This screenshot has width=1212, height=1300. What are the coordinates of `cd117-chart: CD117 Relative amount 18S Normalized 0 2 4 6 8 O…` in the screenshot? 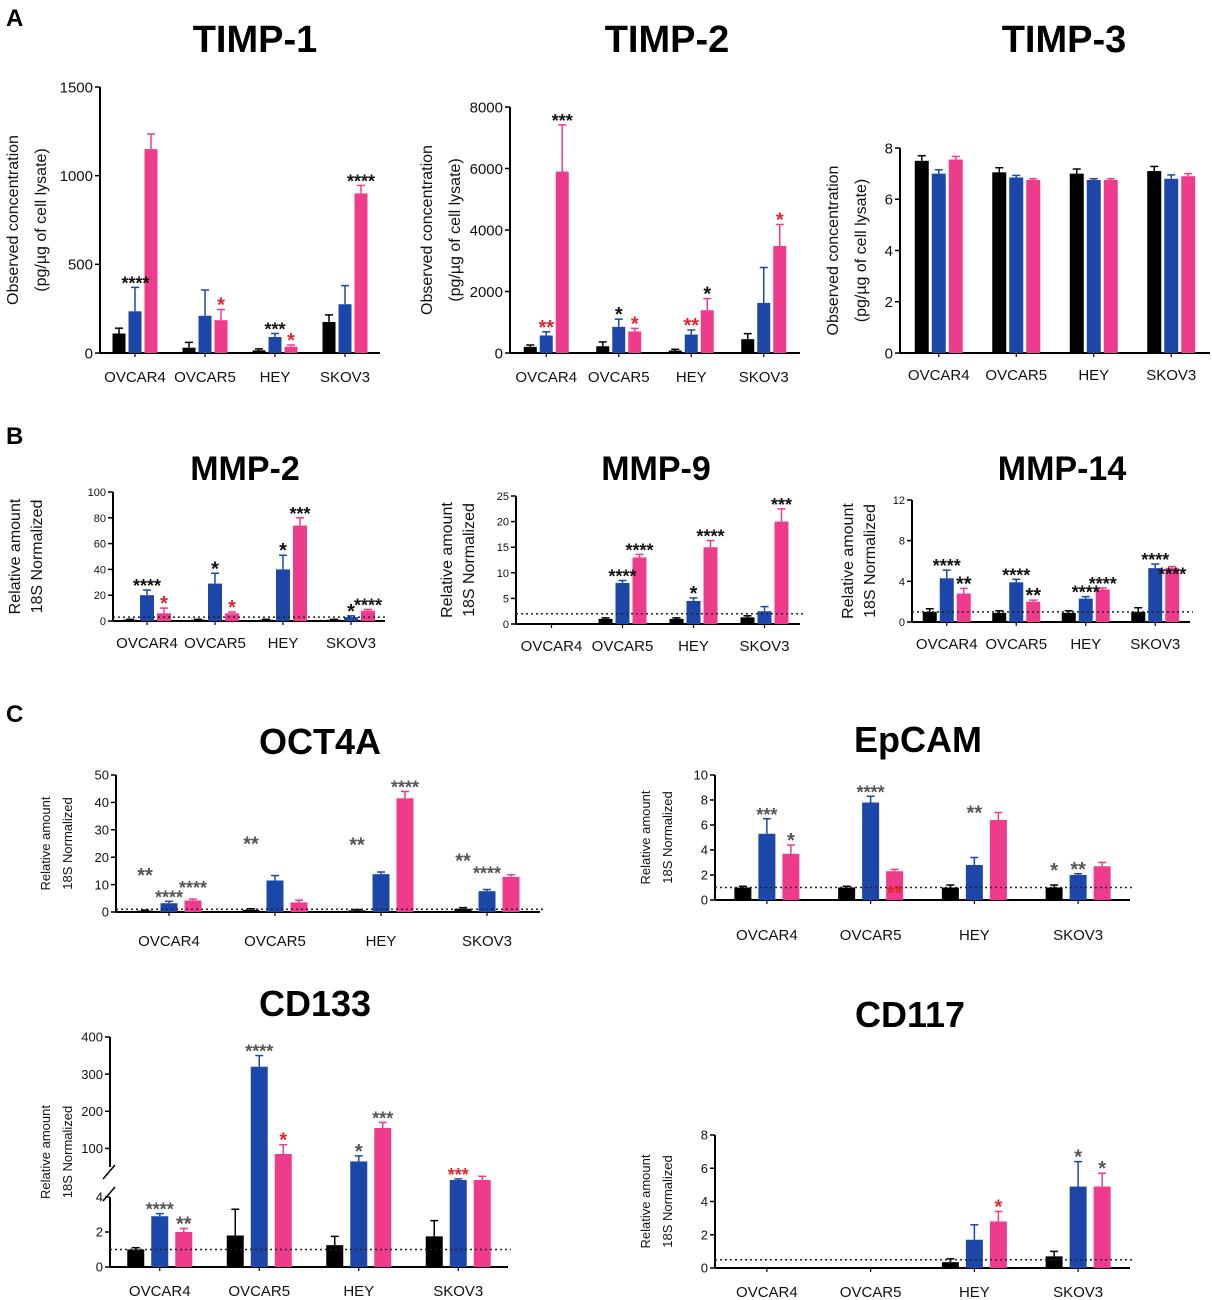 It's located at (885, 1147).